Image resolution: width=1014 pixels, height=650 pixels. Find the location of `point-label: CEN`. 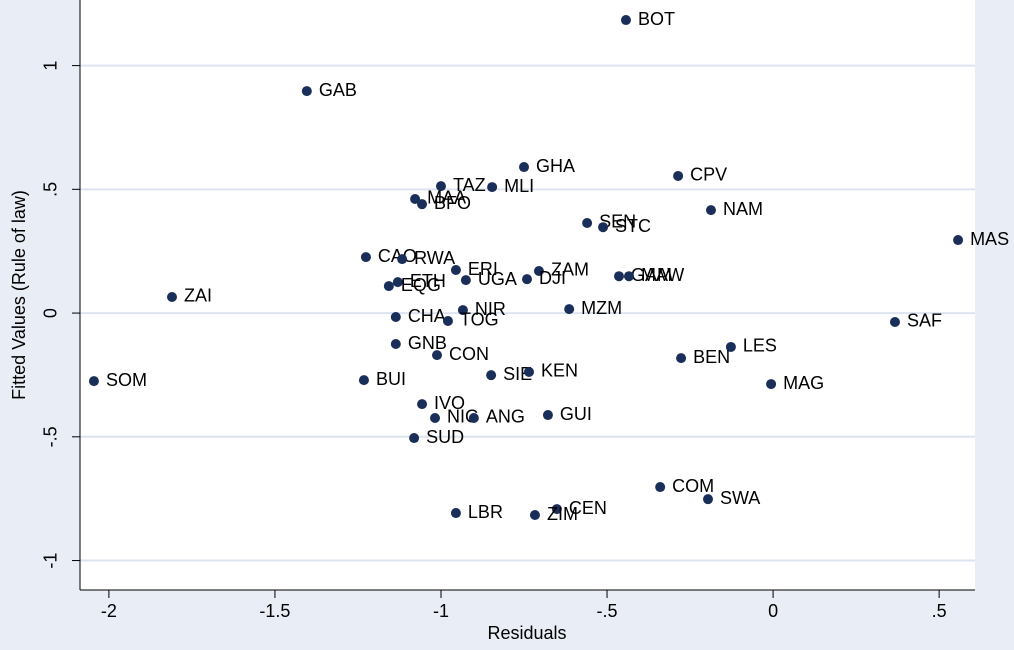

point-label: CEN is located at coordinates (588, 508).